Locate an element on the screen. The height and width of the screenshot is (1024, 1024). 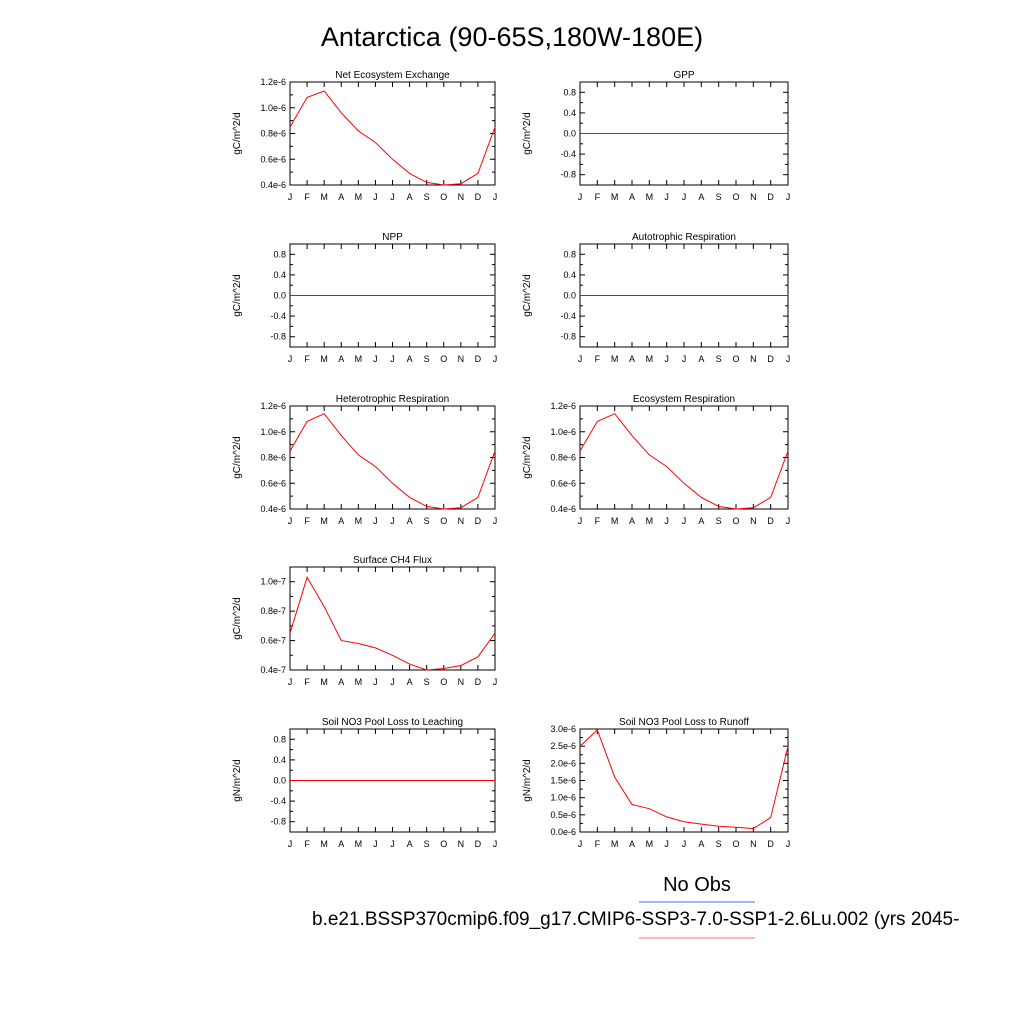
panel-title: Surface CH4 Flux is located at coordinates (392, 560).